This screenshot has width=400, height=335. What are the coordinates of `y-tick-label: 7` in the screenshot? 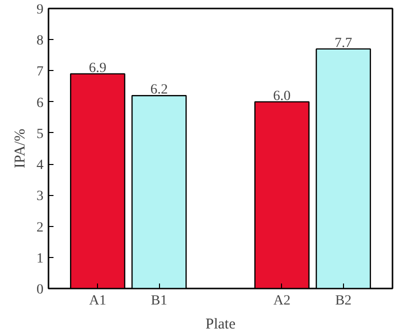 It's located at (40, 72).